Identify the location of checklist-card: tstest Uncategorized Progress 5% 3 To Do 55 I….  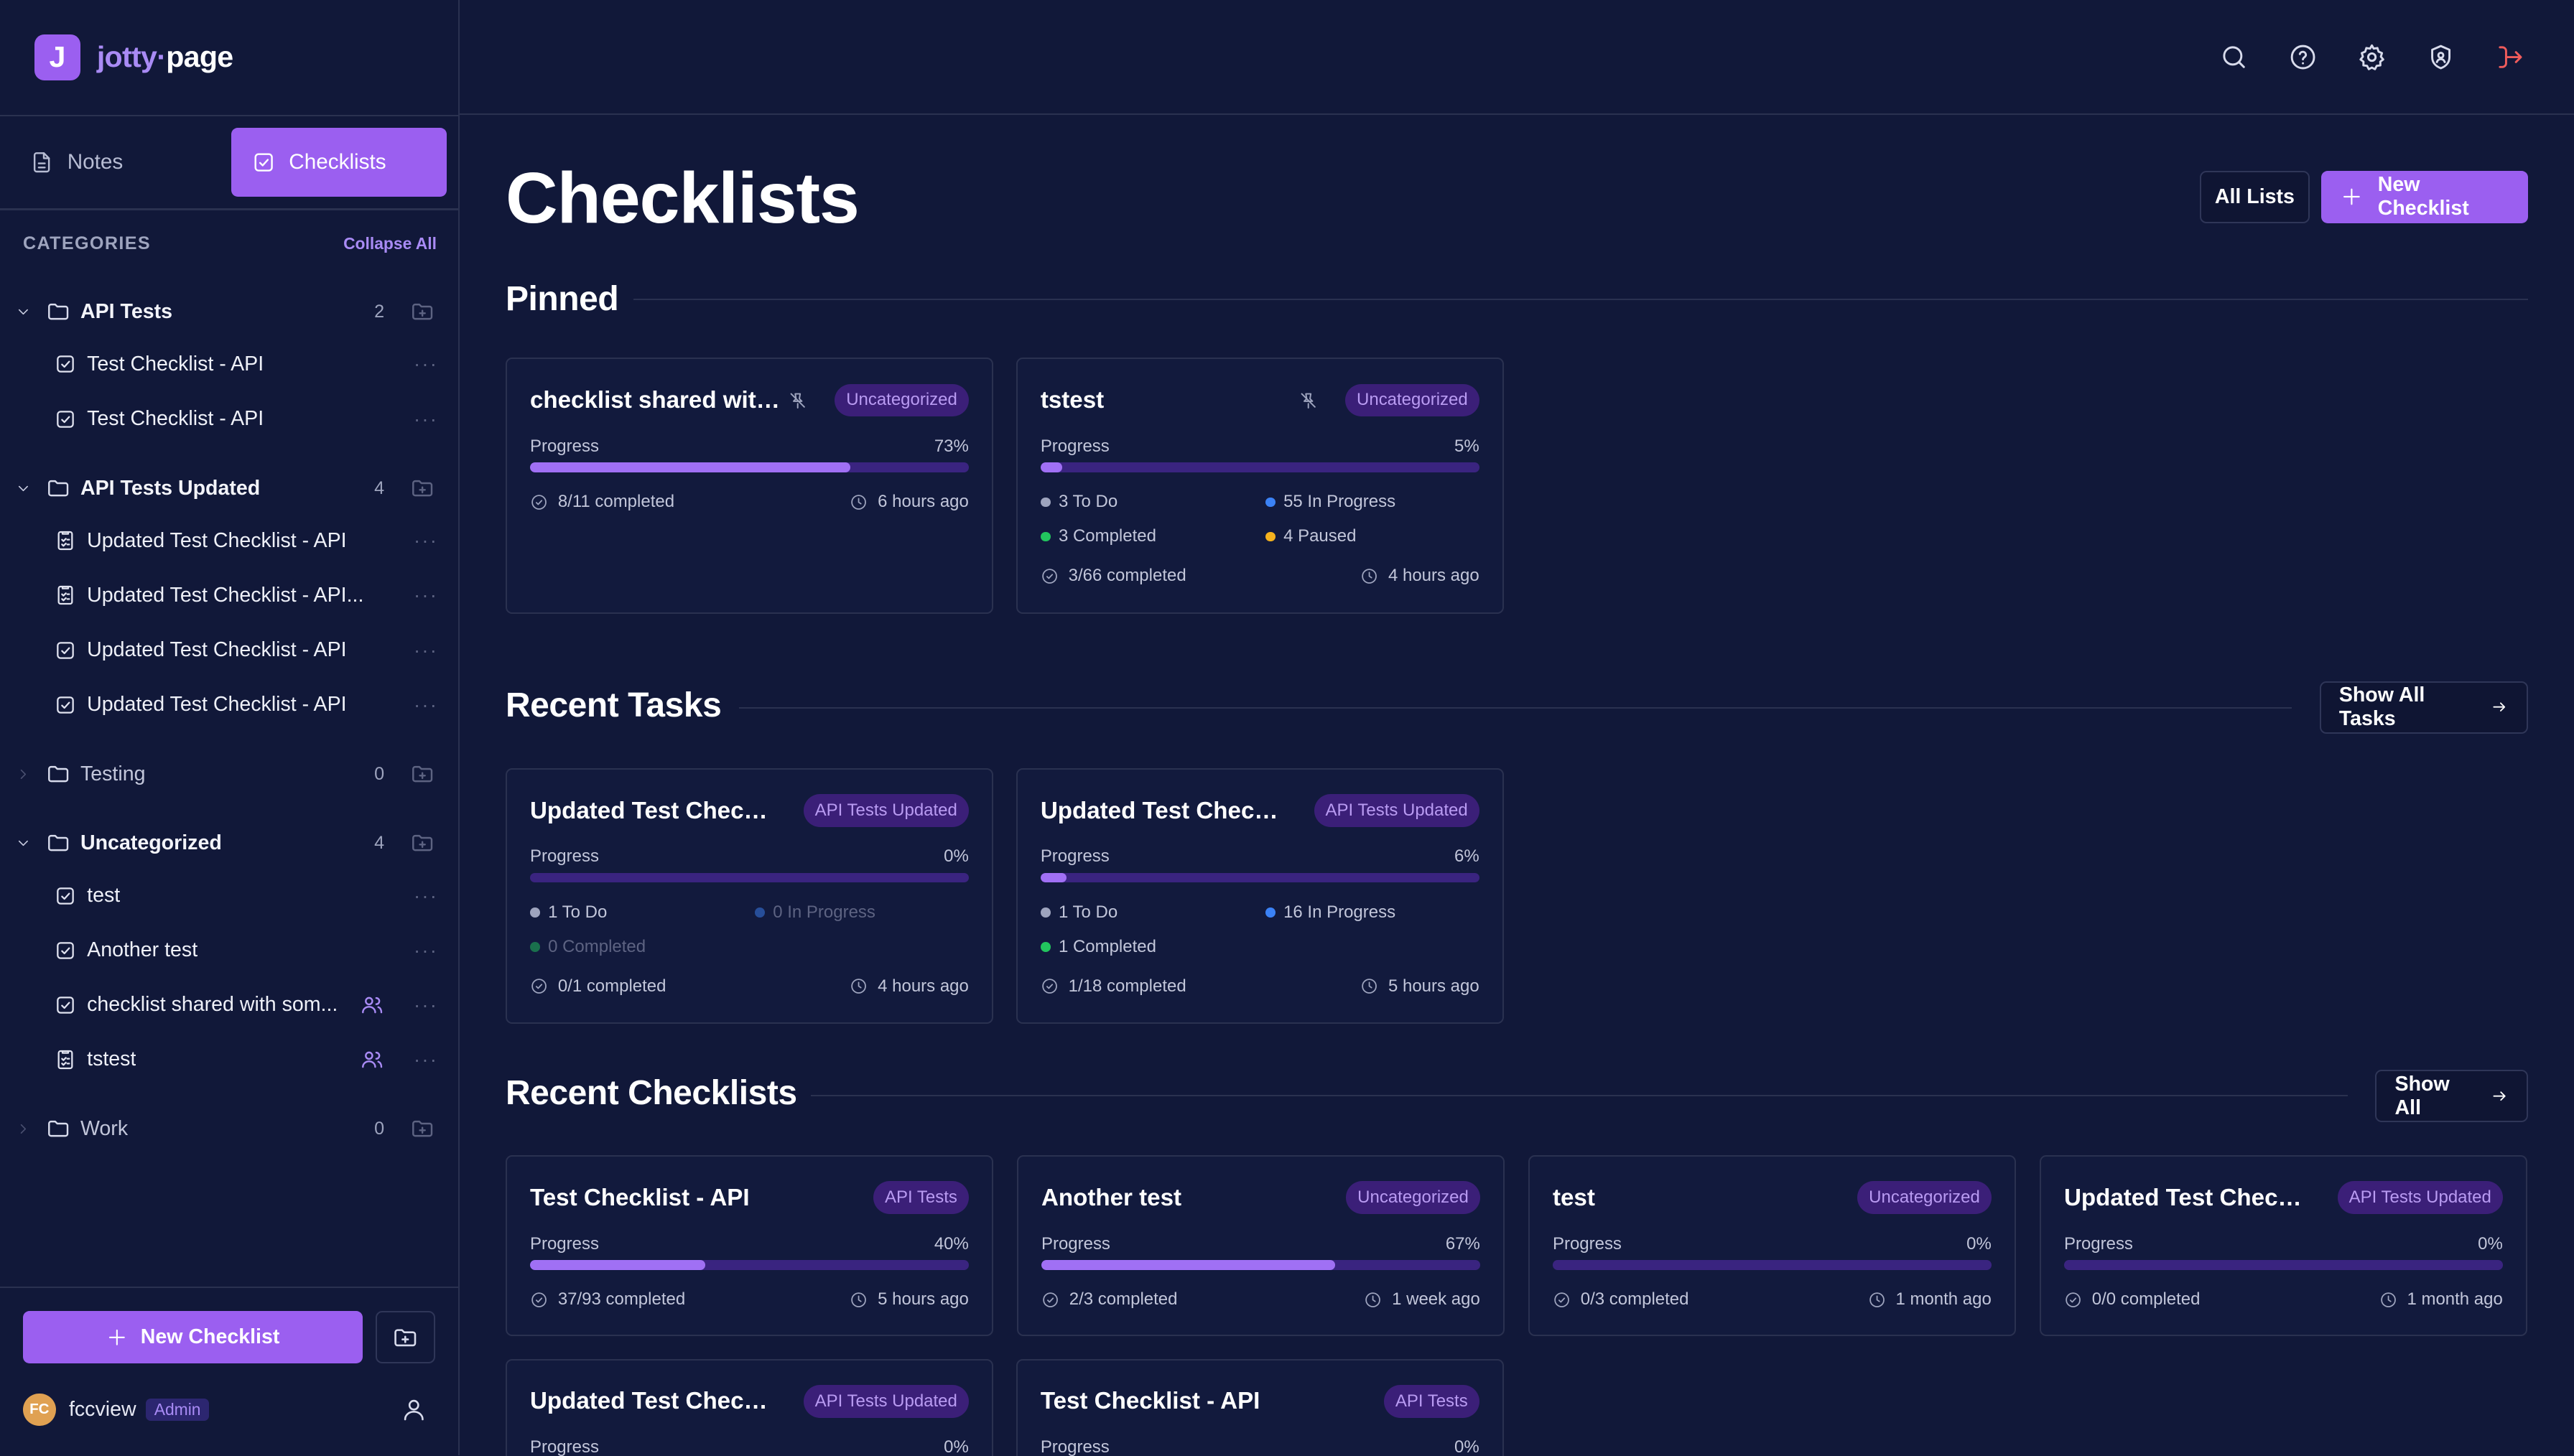
(1260, 486).